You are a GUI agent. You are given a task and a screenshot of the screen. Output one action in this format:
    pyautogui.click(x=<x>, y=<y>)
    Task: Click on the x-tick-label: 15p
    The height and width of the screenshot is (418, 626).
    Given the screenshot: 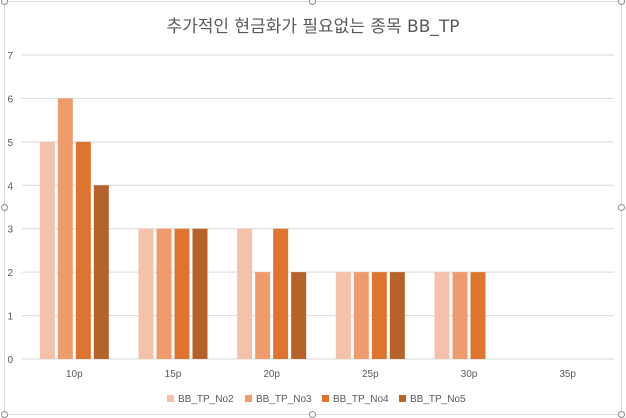 What is the action you would take?
    pyautogui.click(x=173, y=374)
    